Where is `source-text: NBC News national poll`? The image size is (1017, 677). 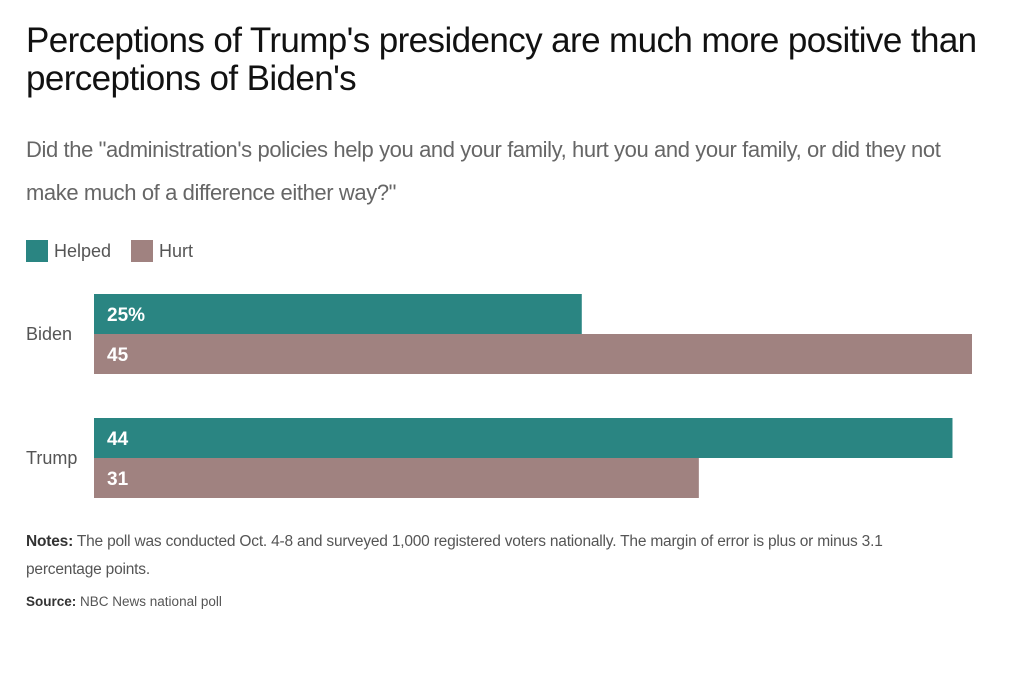
source-text: NBC News national poll is located at coordinates (151, 601).